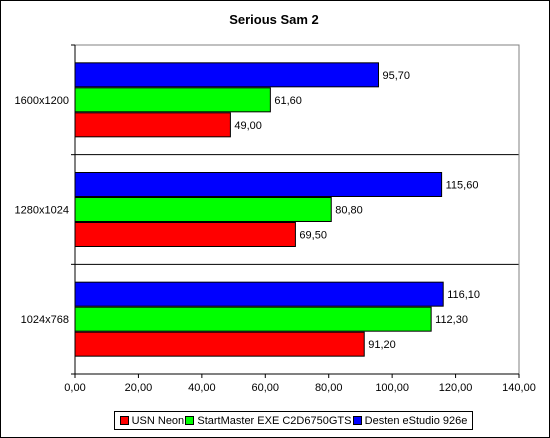 Image resolution: width=550 pixels, height=438 pixels. I want to click on x-tick-label: 60,00, so click(266, 388).